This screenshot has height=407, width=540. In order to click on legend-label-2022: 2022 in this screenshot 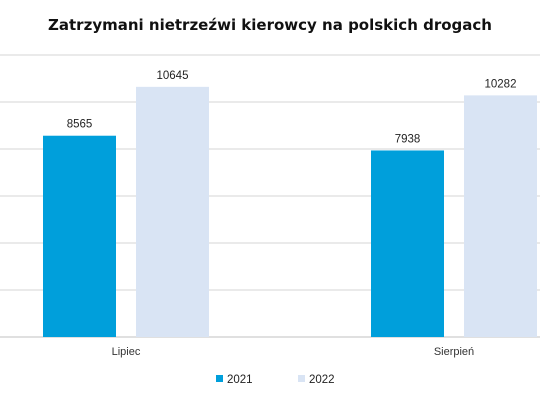, I will do `click(322, 380)`.